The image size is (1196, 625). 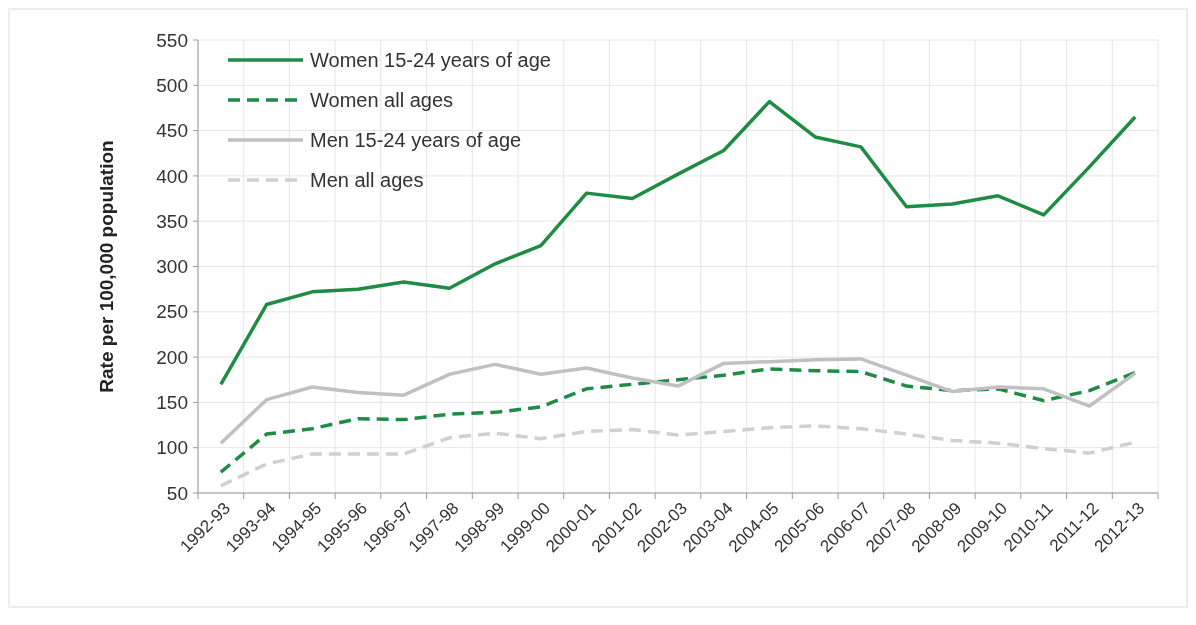 I want to click on y-tick-label: 550, so click(x=172, y=40).